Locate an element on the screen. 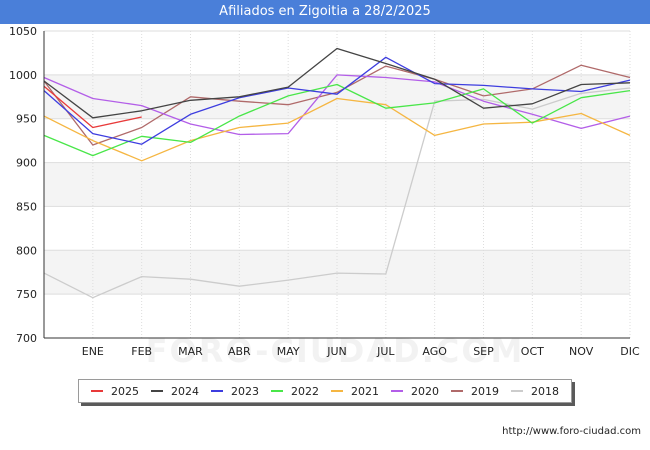  x-tick-label: NOV is located at coordinates (581, 351).